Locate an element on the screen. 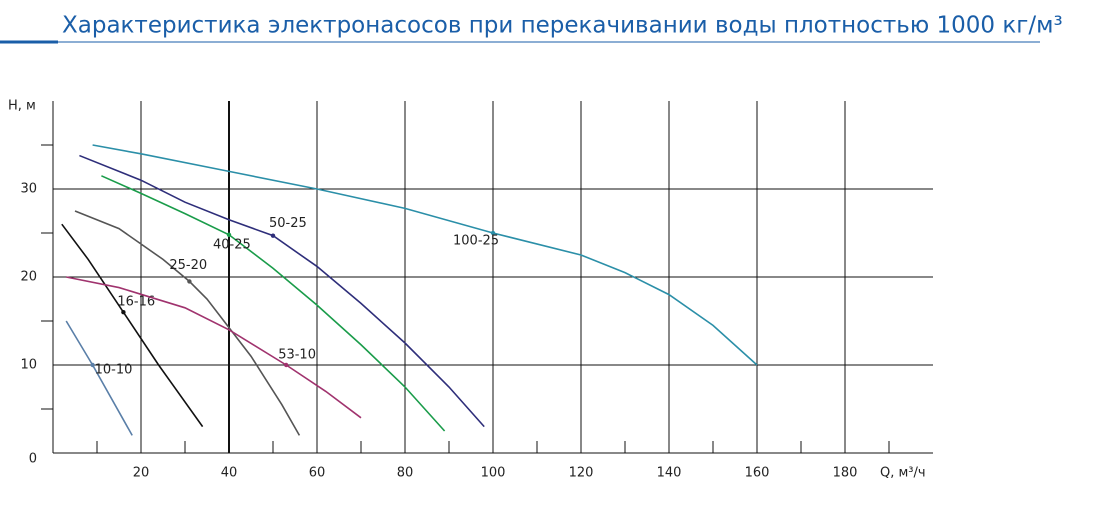 The image size is (1105, 505). x-tick-label: 60 is located at coordinates (317, 473).